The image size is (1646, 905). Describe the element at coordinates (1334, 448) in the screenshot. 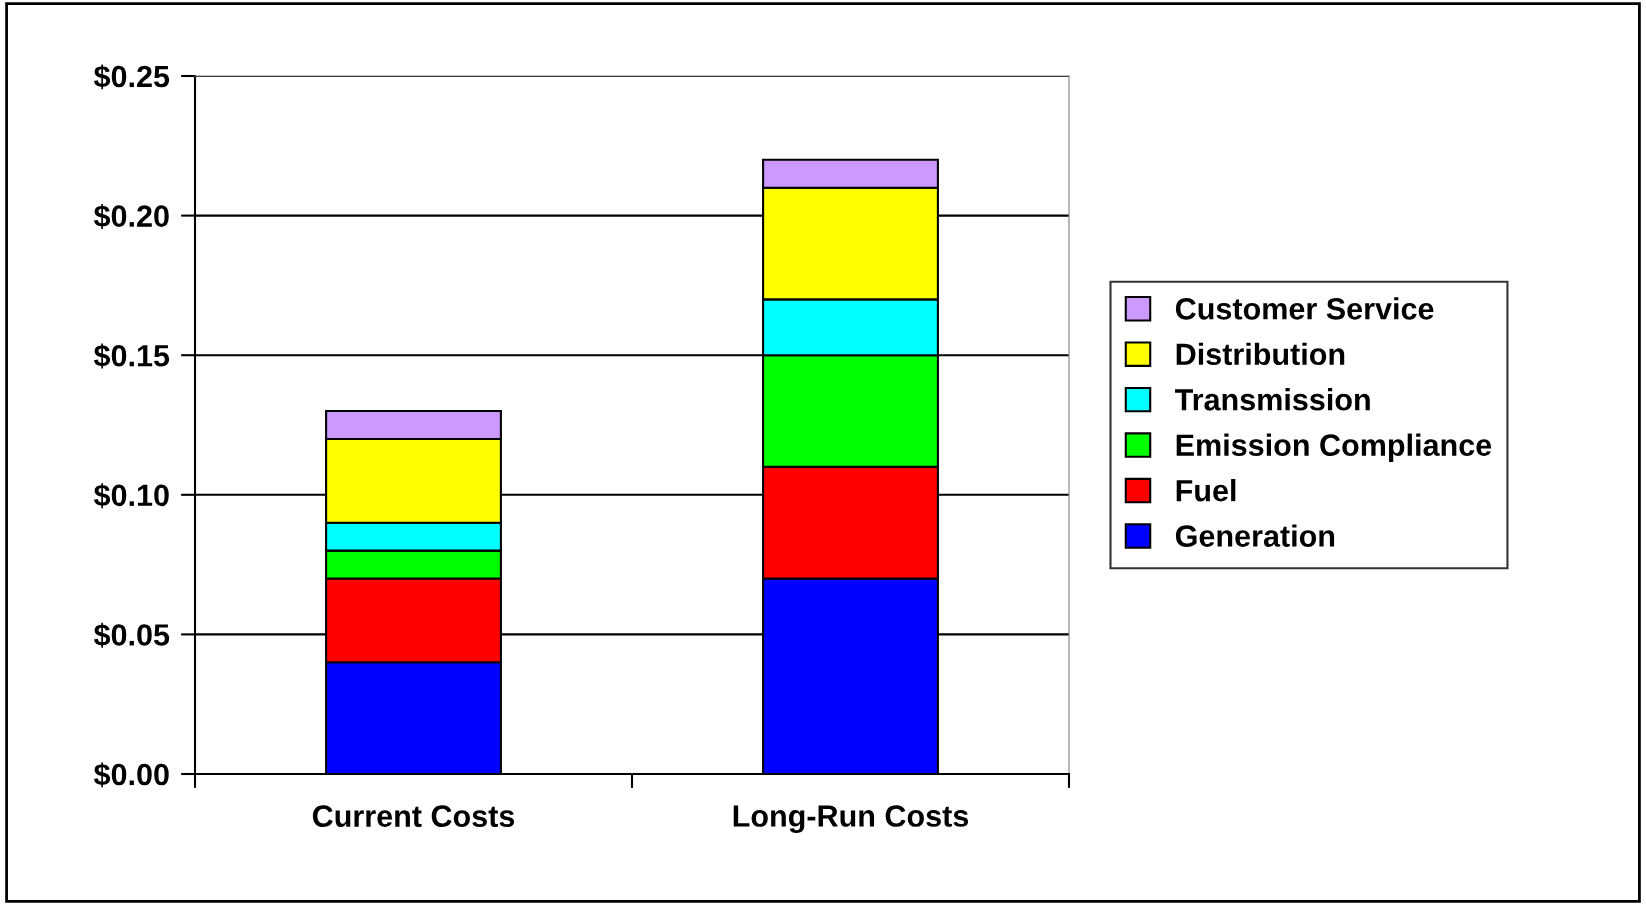

I see `legend-label: Emission Compliance` at that location.